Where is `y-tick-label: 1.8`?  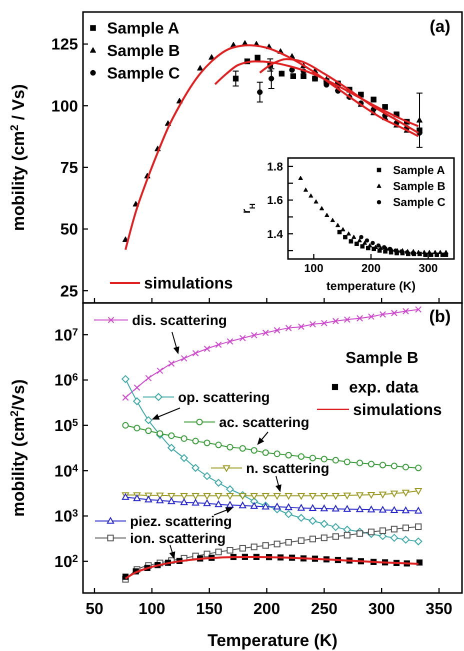
y-tick-label: 1.8 is located at coordinates (275, 167).